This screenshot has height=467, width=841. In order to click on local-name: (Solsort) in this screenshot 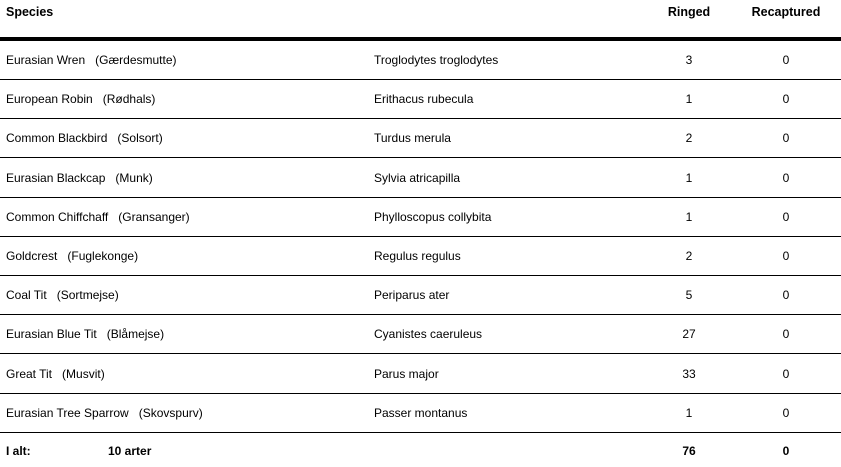, I will do `click(140, 138)`.